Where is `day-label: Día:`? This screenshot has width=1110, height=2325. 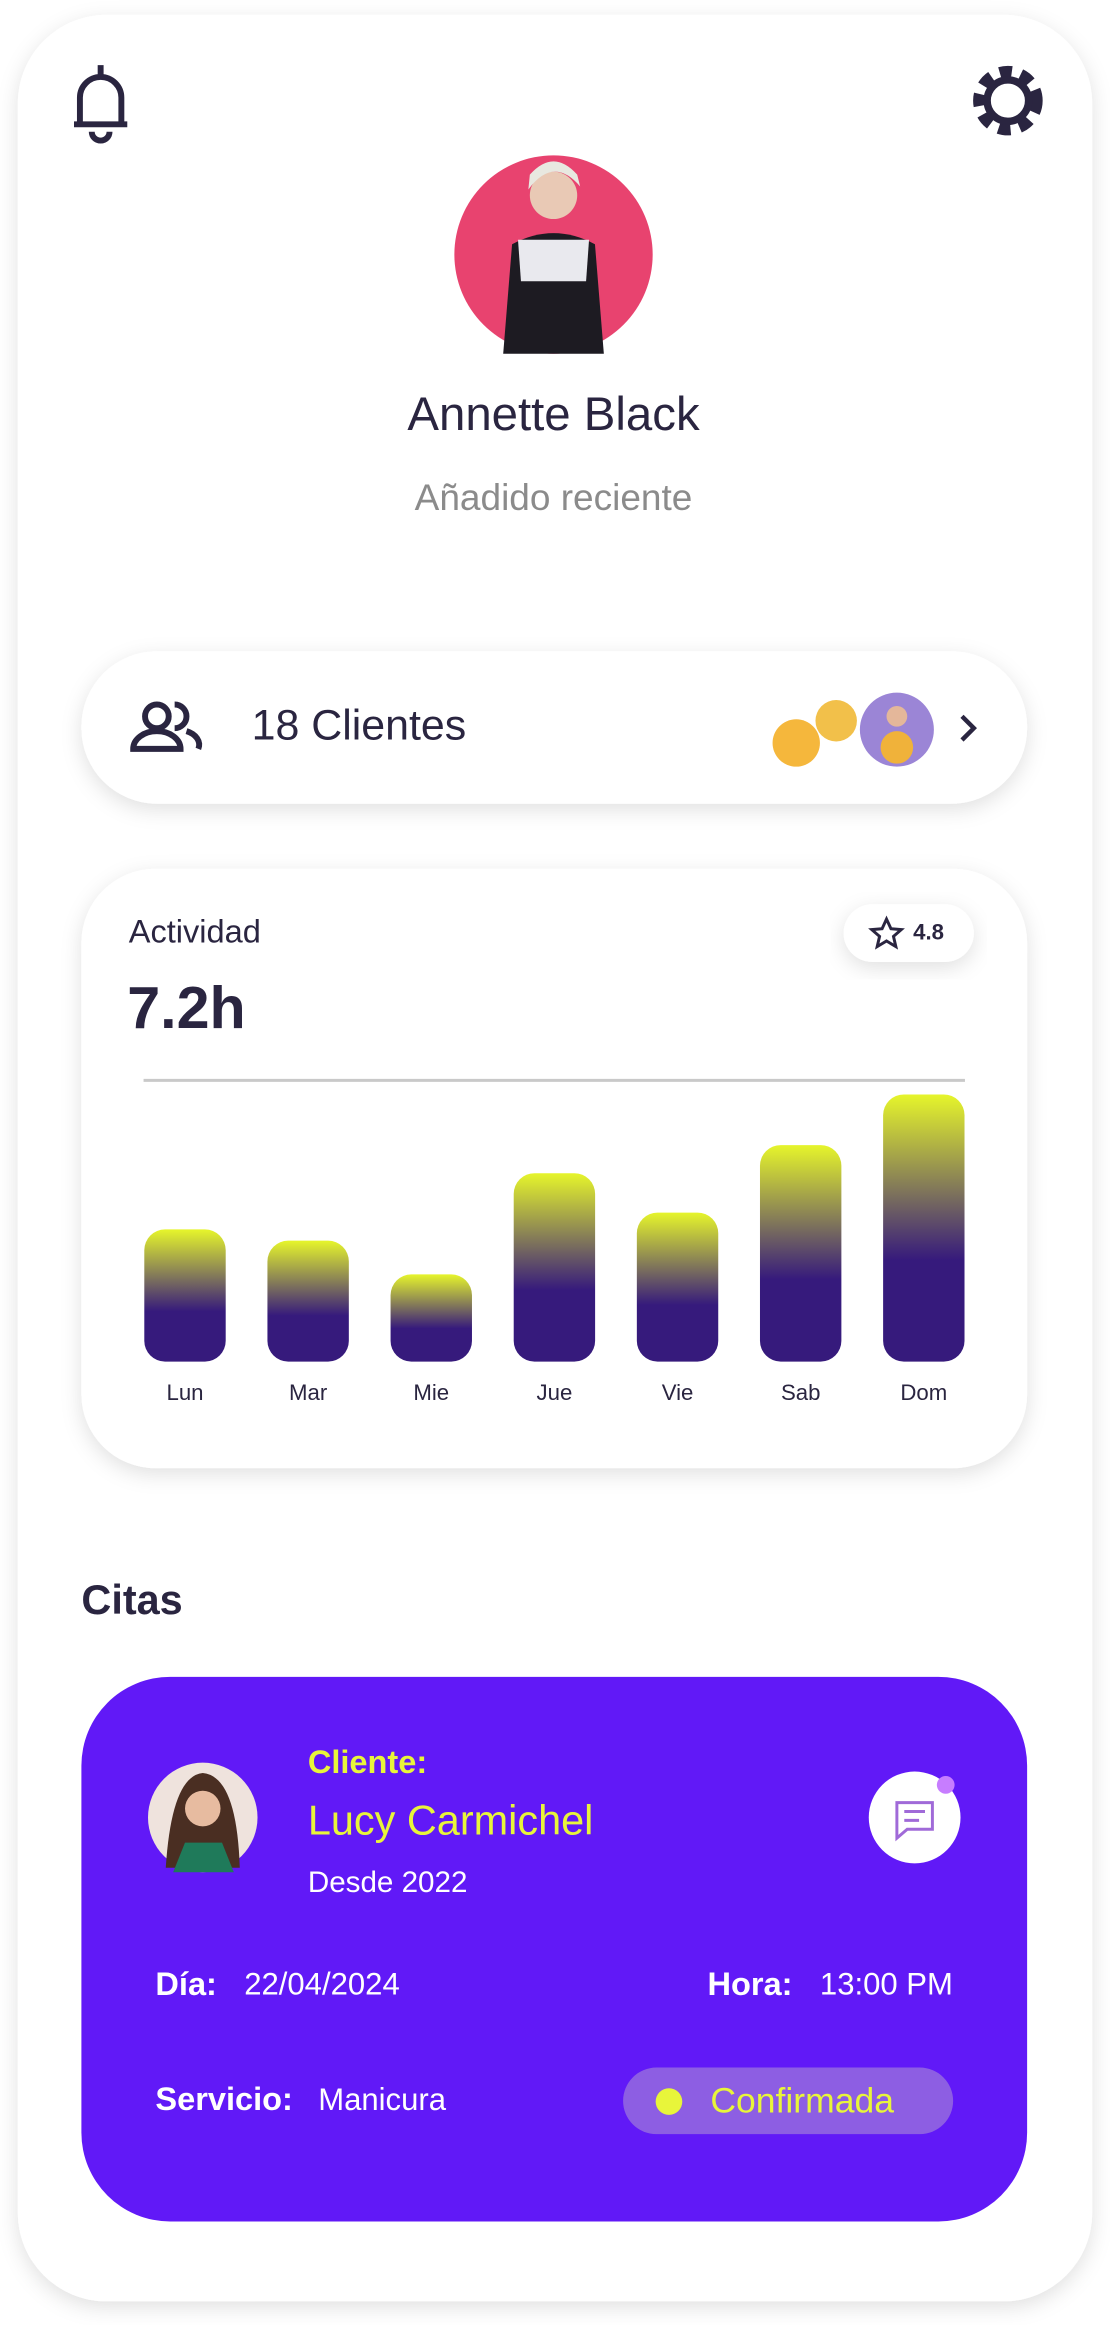 day-label: Día: is located at coordinates (186, 1984).